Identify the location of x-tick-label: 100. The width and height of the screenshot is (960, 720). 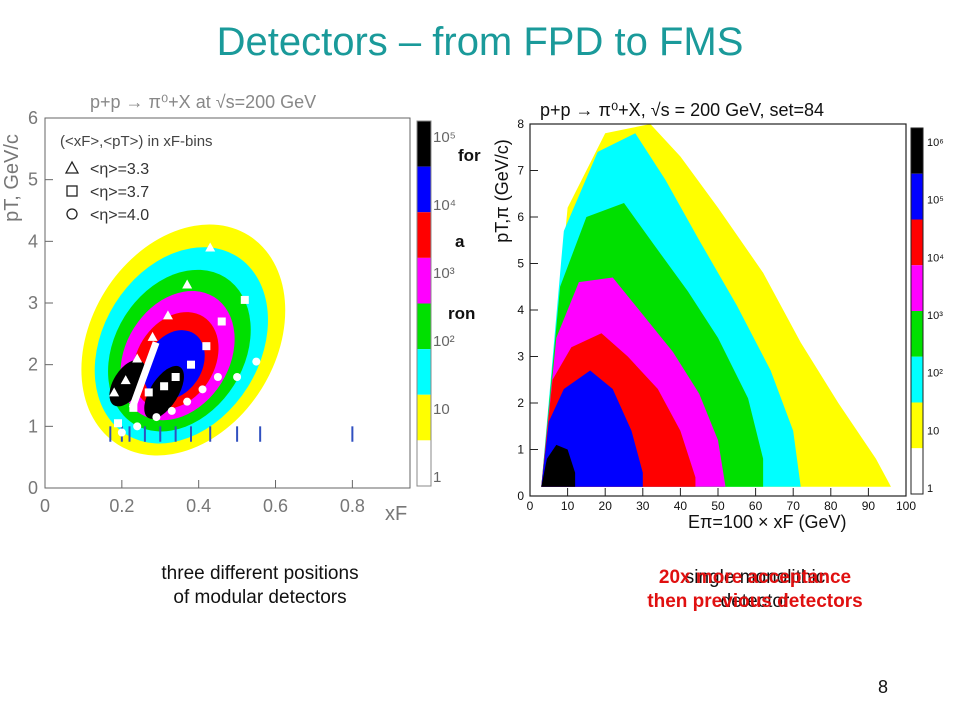
(906, 506).